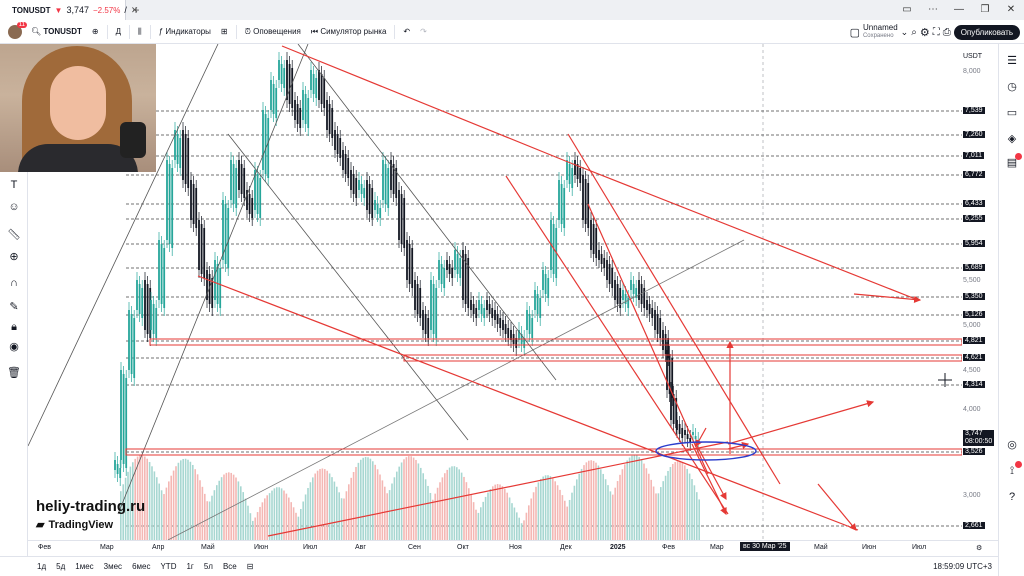 The height and width of the screenshot is (576, 1024). I want to click on emoji-icon: ☺, so click(14, 207).